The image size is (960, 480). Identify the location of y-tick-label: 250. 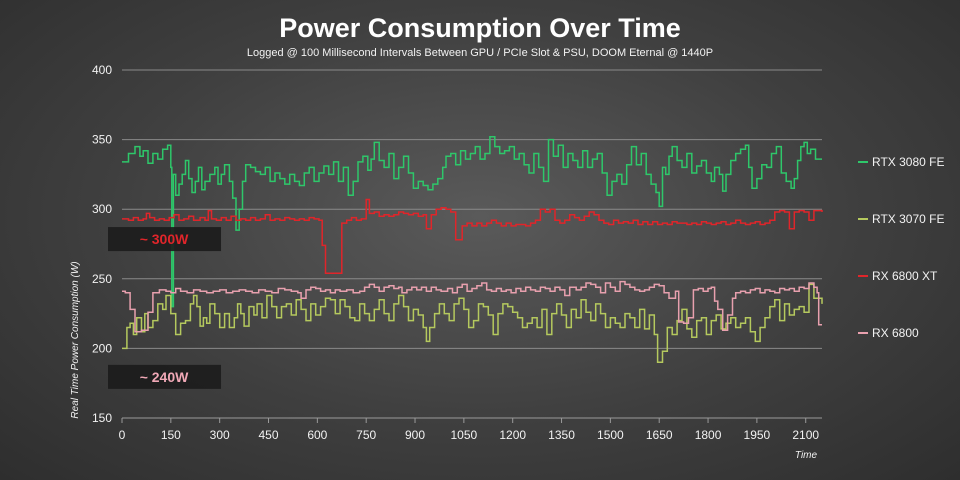
(102, 279).